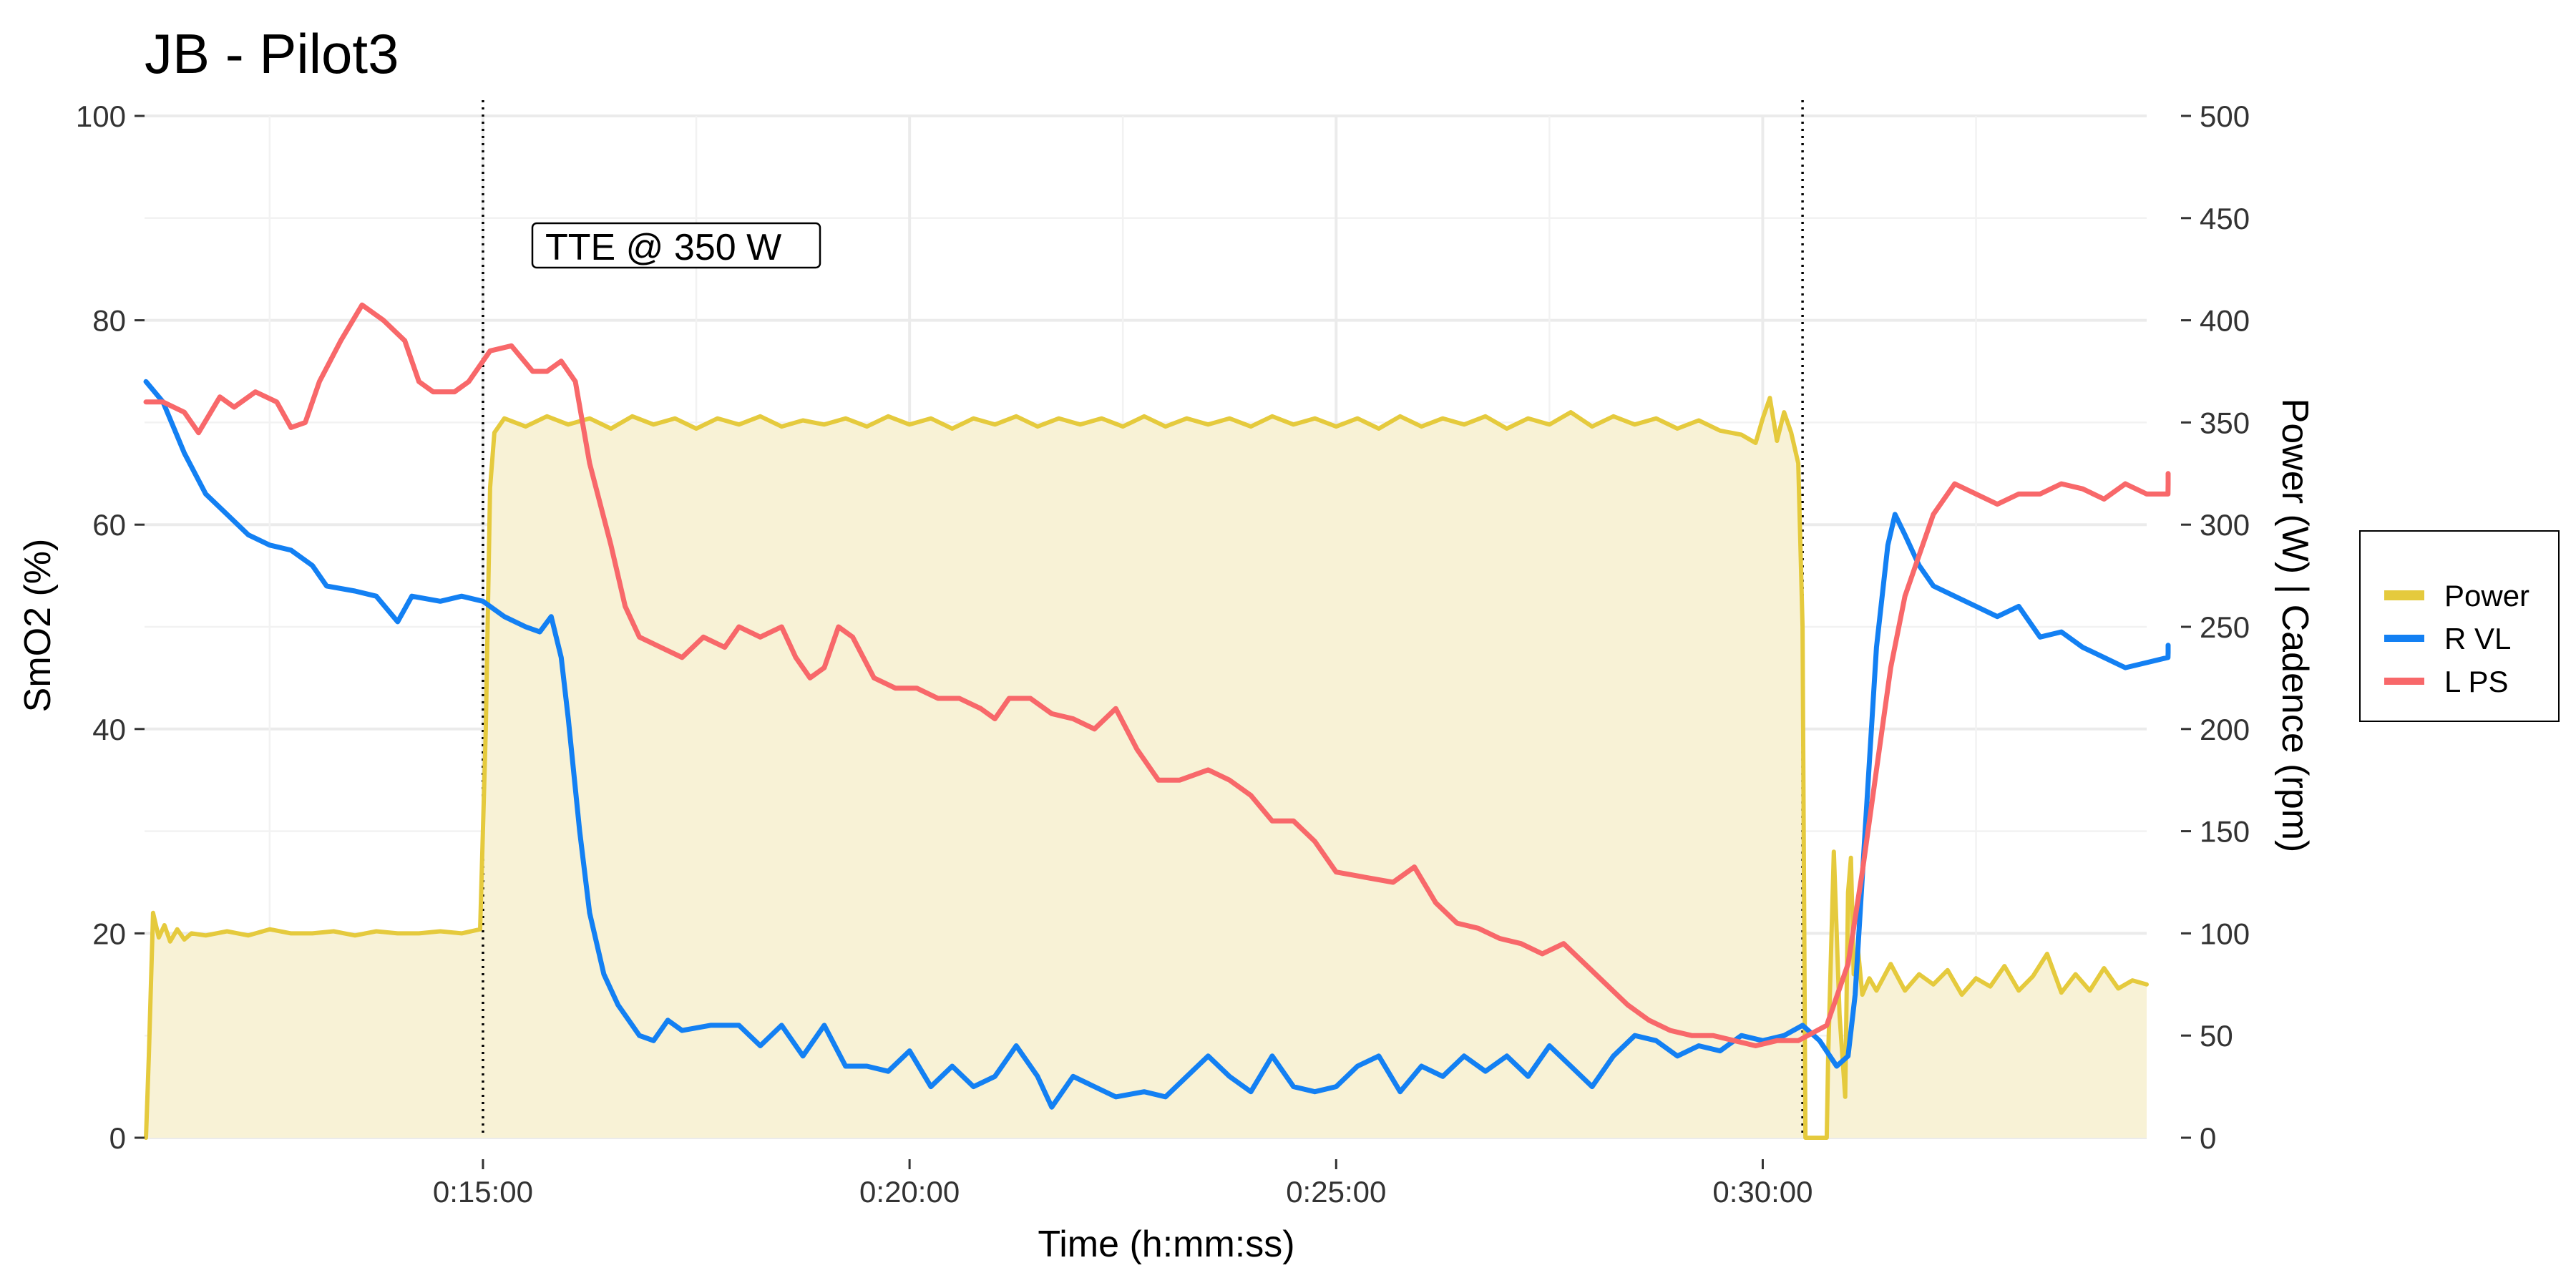  I want to click on x-tick-label: 0:25:00, so click(1336, 1192).